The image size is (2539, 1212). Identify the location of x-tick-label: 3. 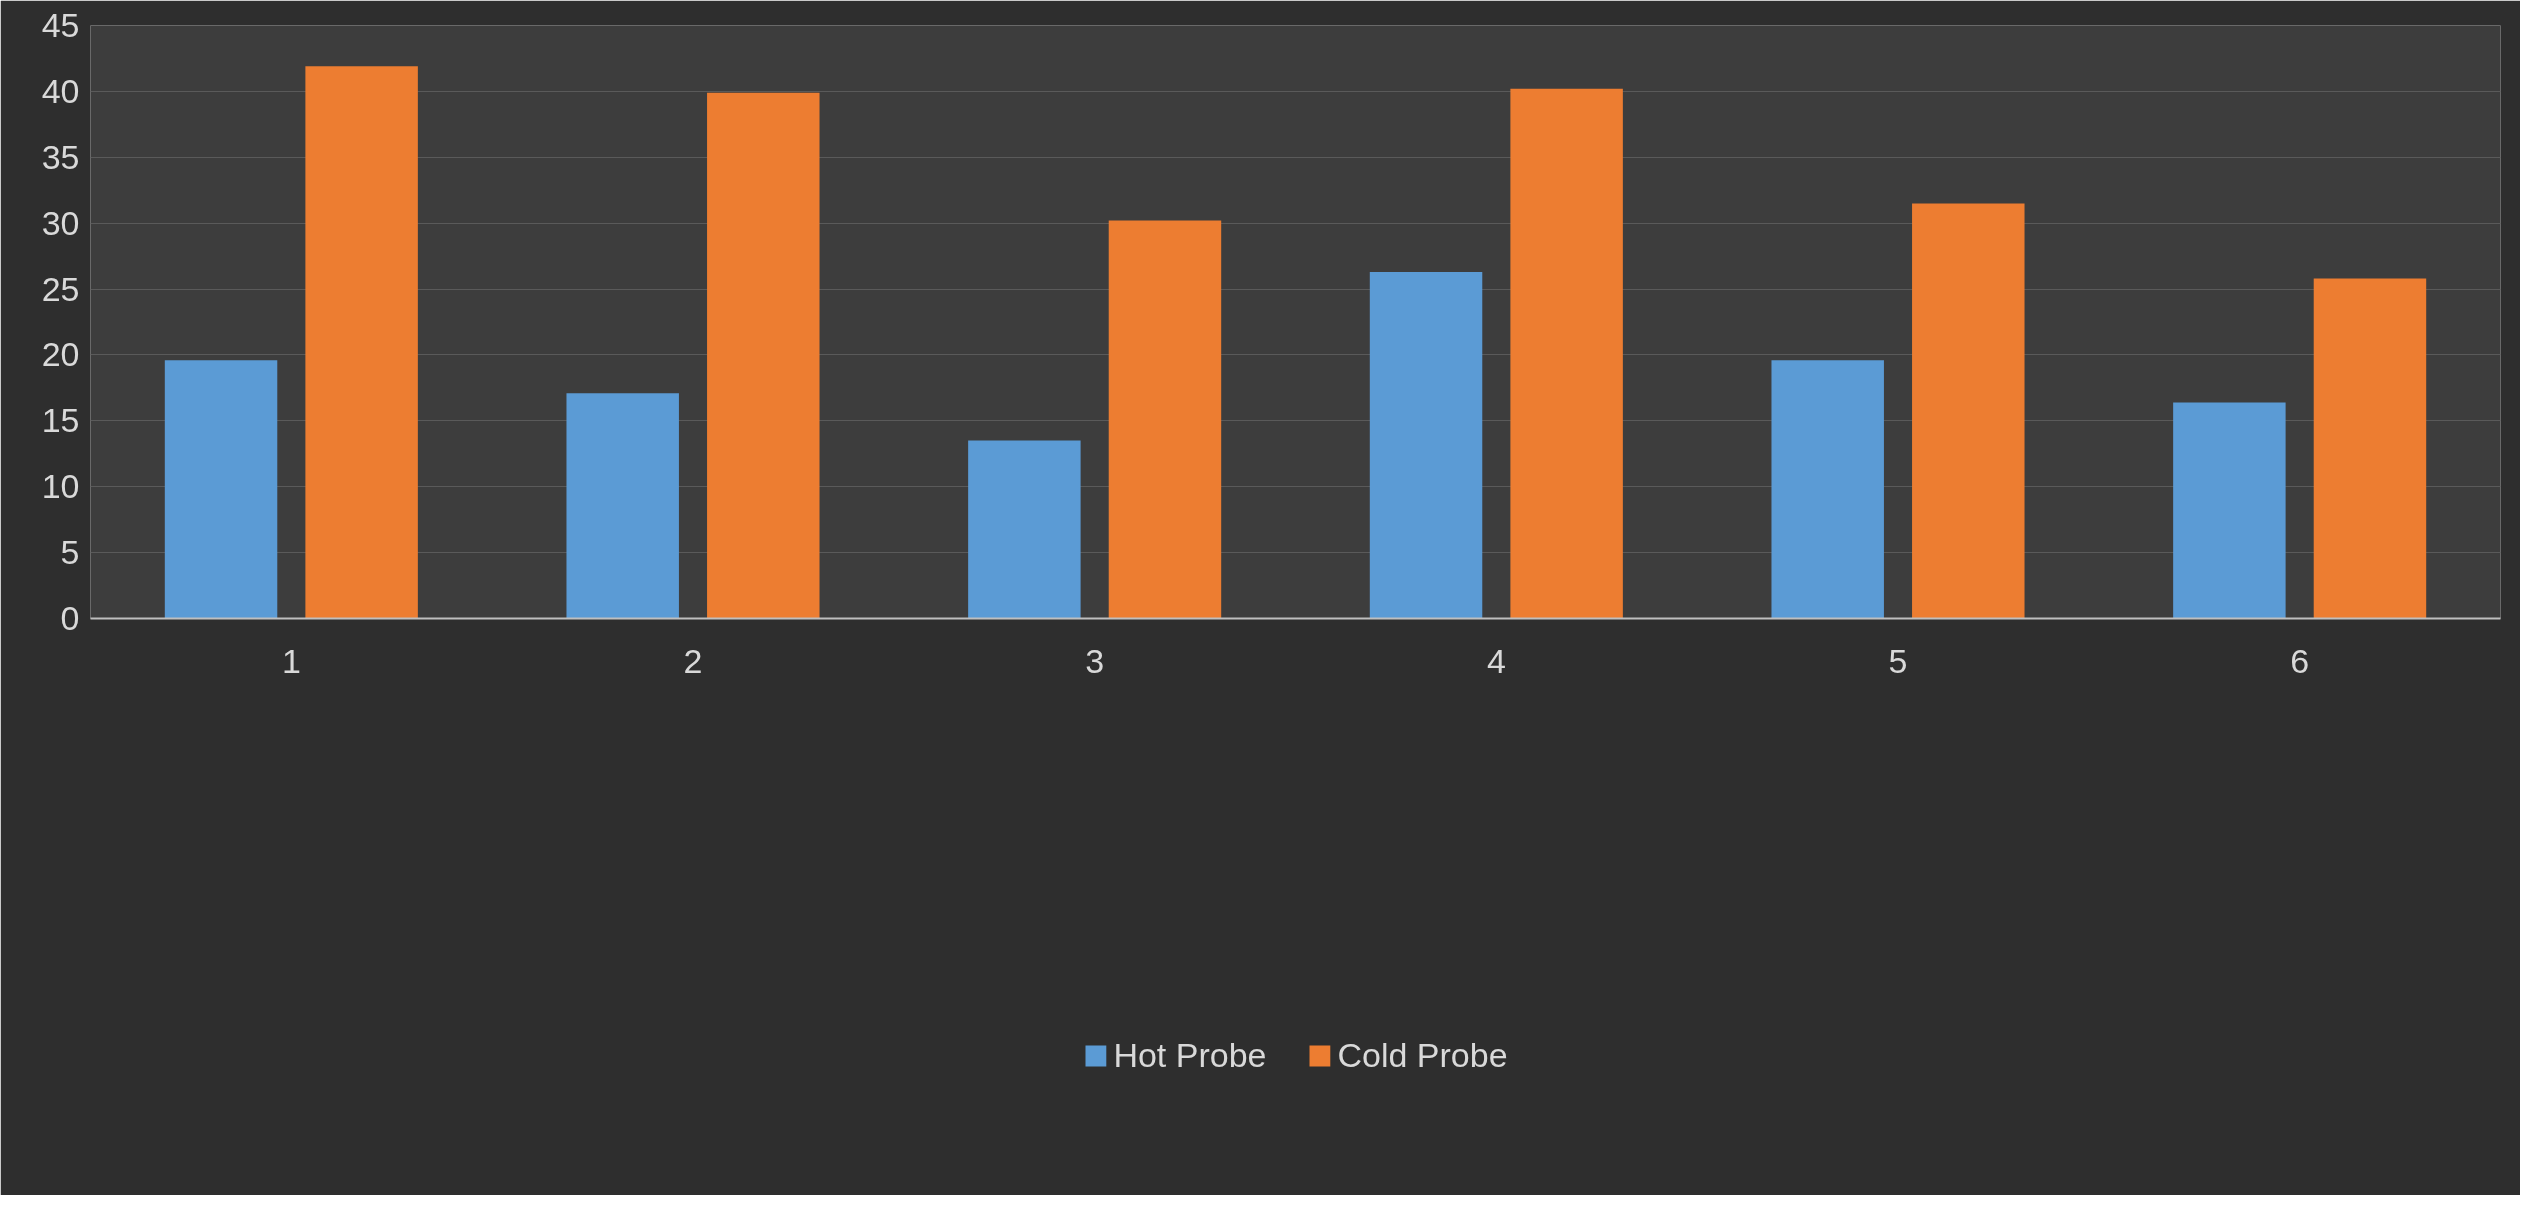
(1095, 660).